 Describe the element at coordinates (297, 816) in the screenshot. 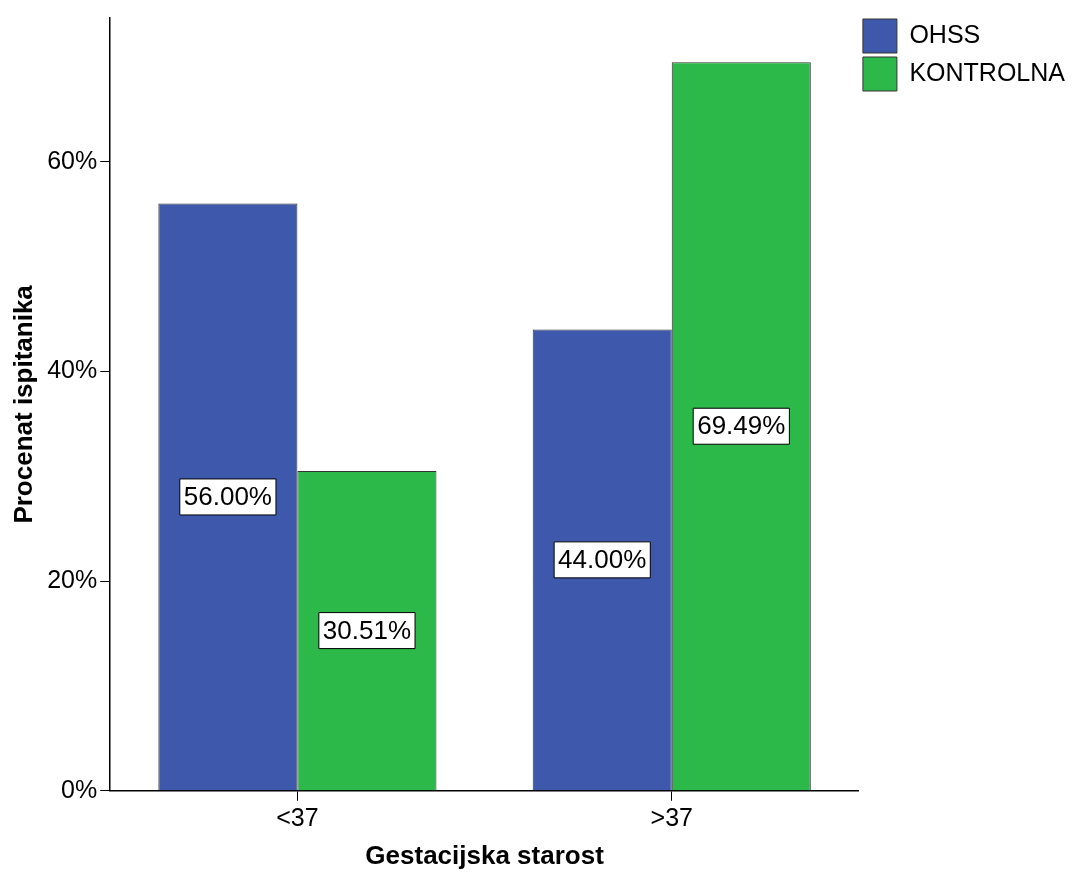

I see `x-tick-label: <37` at that location.